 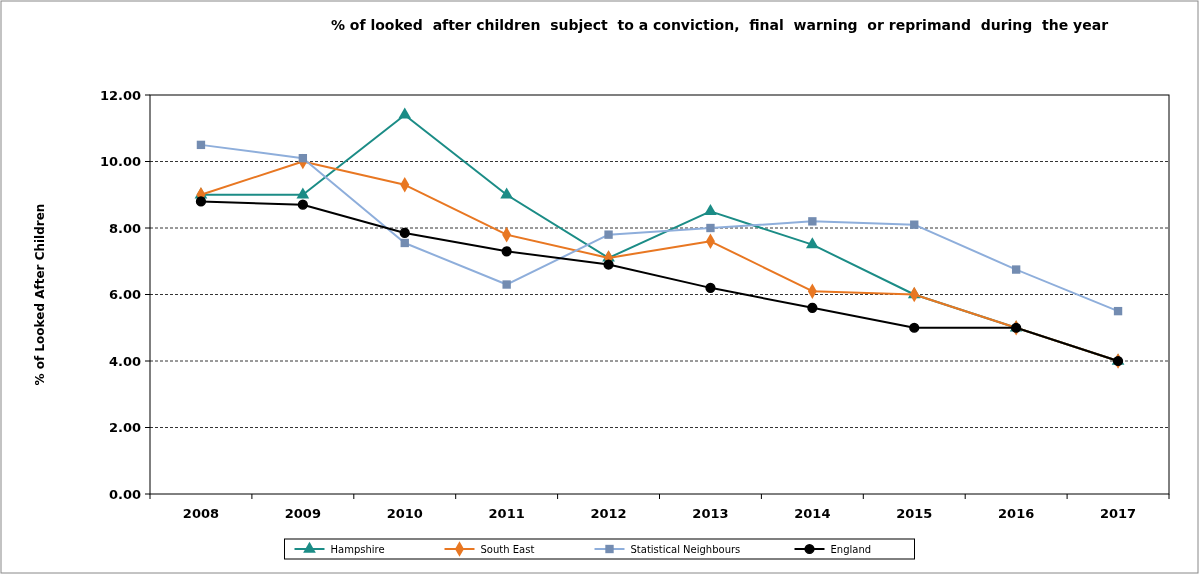 What do you see at coordinates (1016, 513) in the screenshot?
I see `x-tick-label: 2016` at bounding box center [1016, 513].